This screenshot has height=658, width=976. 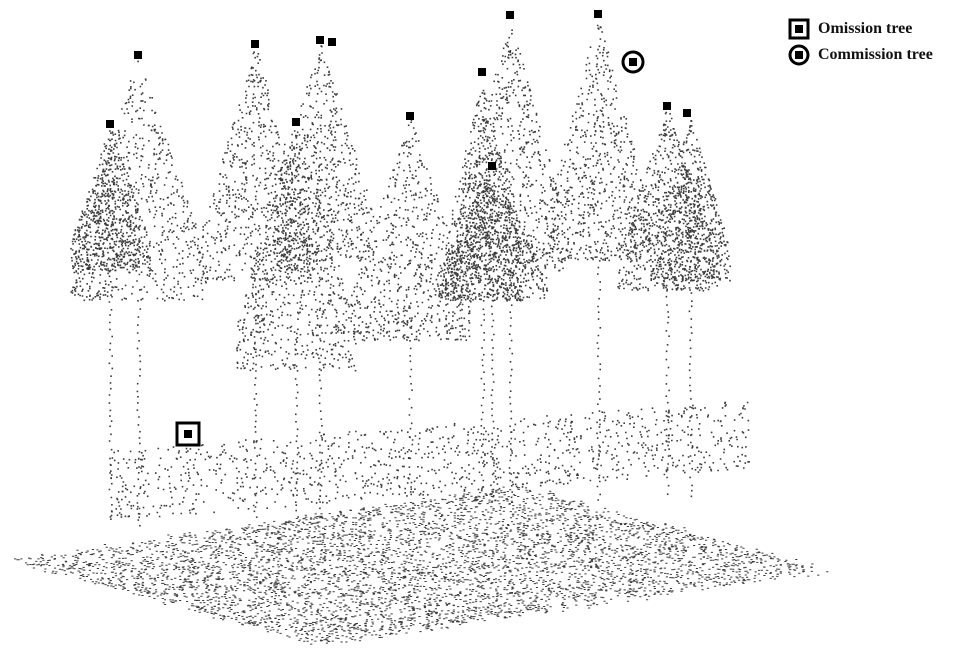 I want to click on omission-tree-marker, so click(x=188, y=434).